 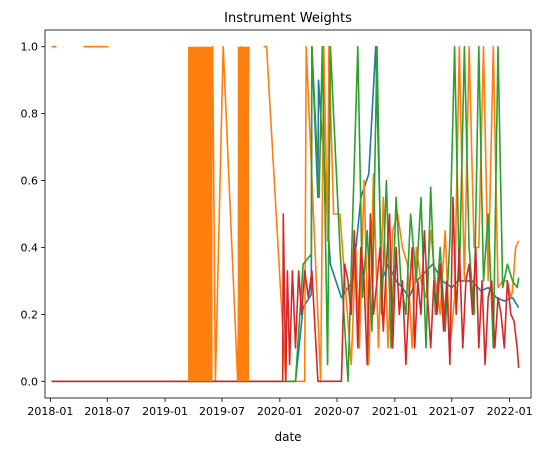 What do you see at coordinates (50, 411) in the screenshot?
I see `x-tick-label: 2018-01` at bounding box center [50, 411].